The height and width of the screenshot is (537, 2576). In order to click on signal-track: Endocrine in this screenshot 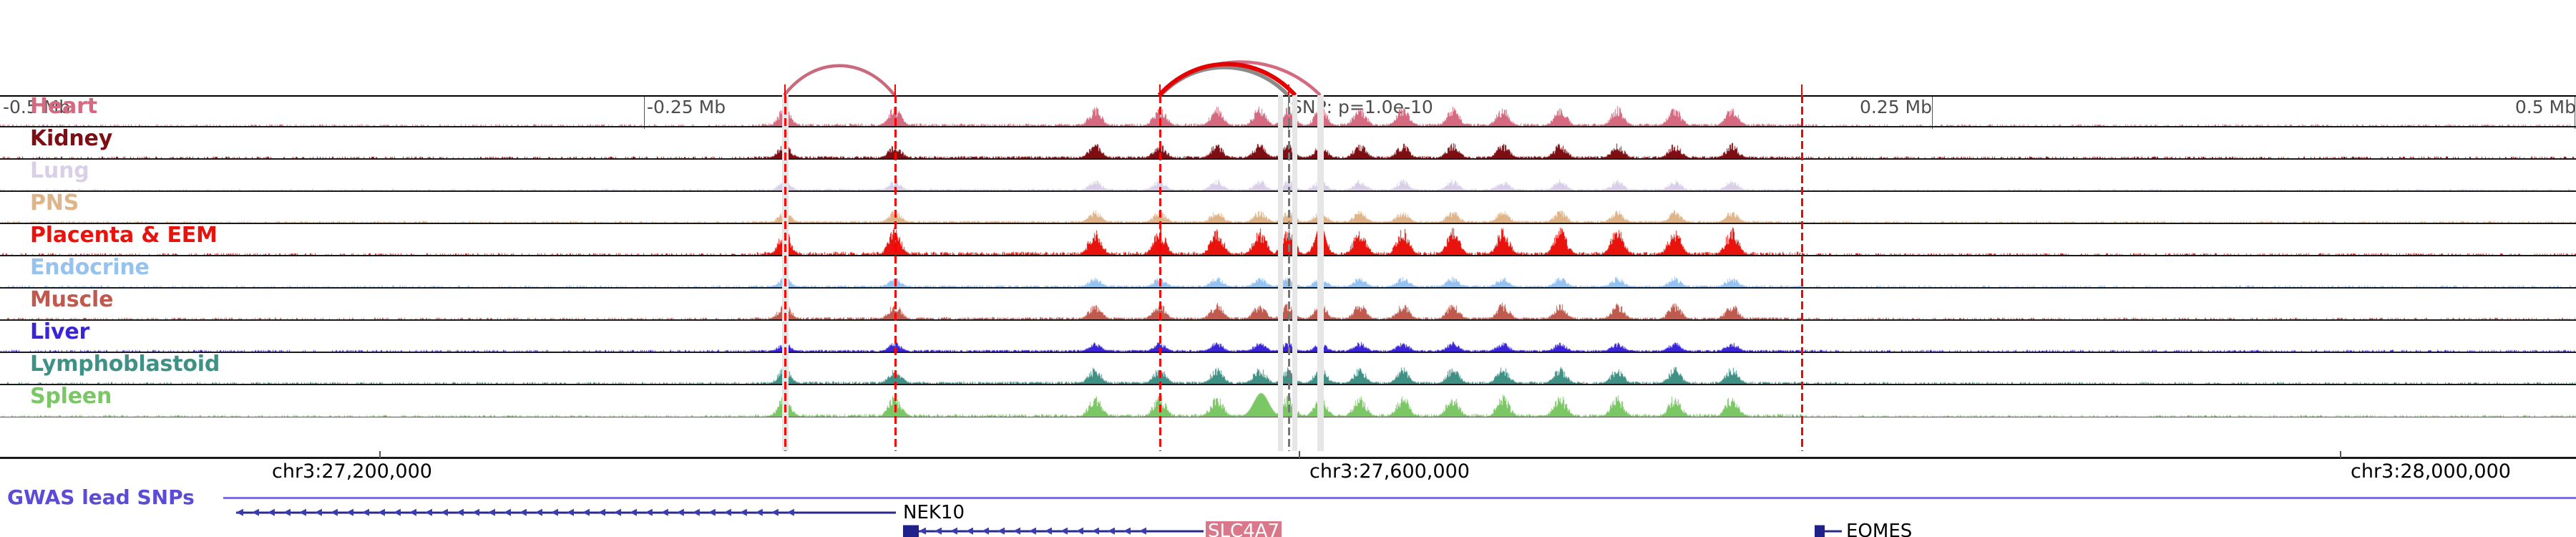, I will do `click(1288, 272)`.